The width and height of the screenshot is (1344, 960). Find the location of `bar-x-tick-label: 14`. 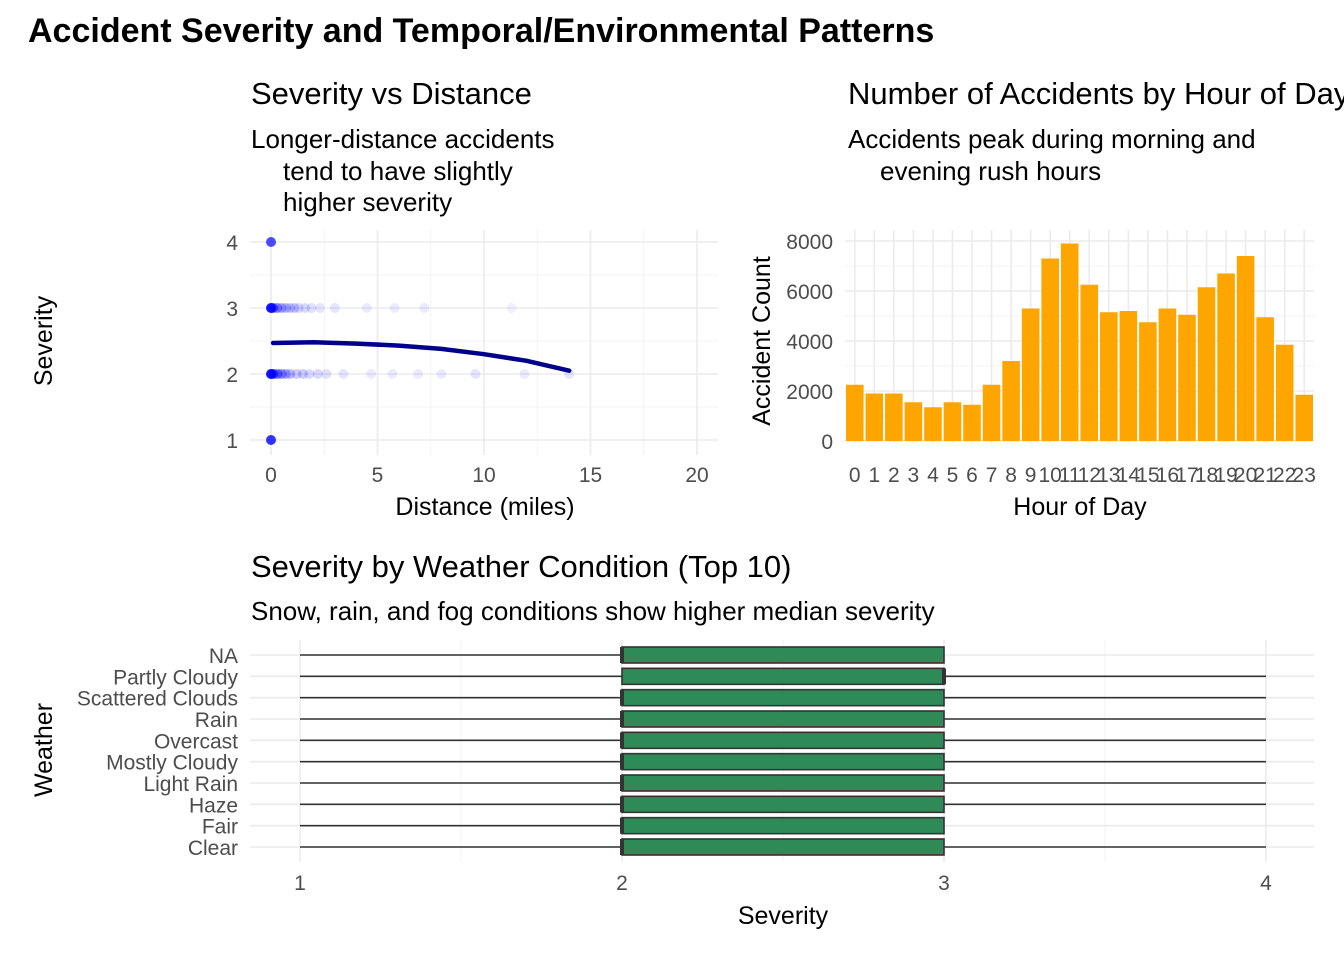

bar-x-tick-label: 14 is located at coordinates (1129, 475).